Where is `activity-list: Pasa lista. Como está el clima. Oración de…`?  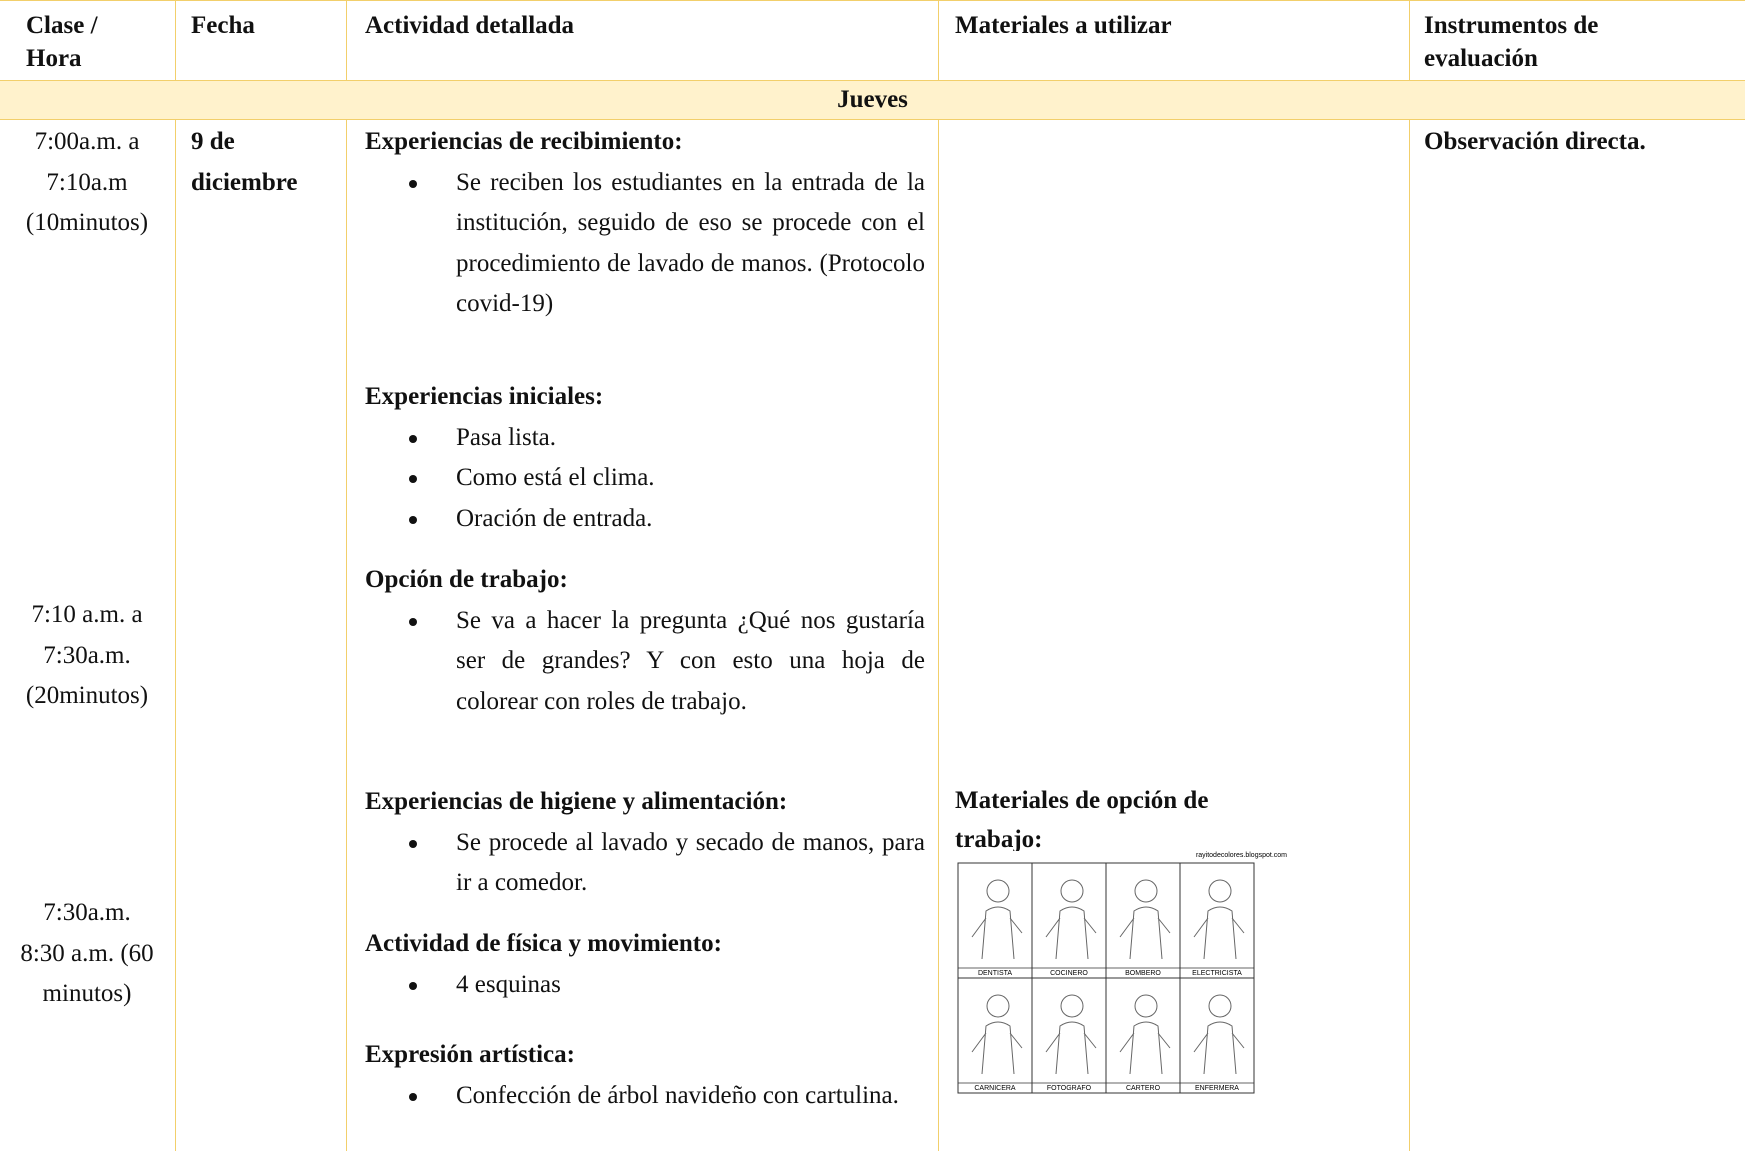
activity-list: Pasa lista. Como está el clima. Oración de… is located at coordinates (645, 479).